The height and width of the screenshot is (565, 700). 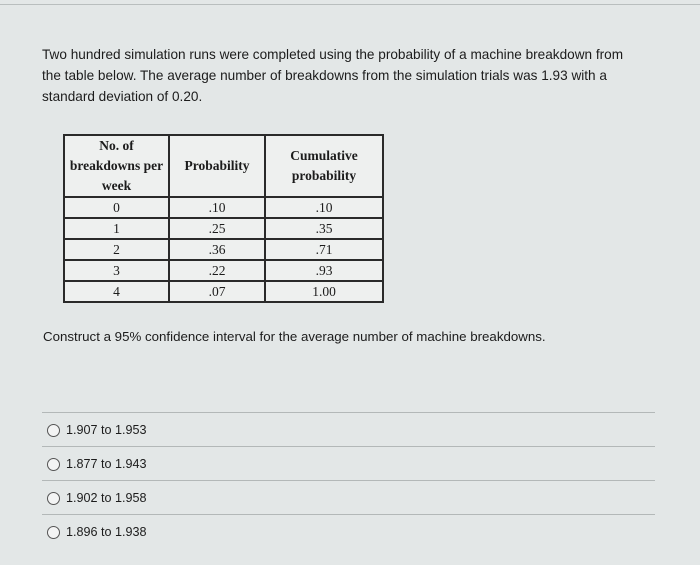 I want to click on cell: 2, so click(x=116, y=249).